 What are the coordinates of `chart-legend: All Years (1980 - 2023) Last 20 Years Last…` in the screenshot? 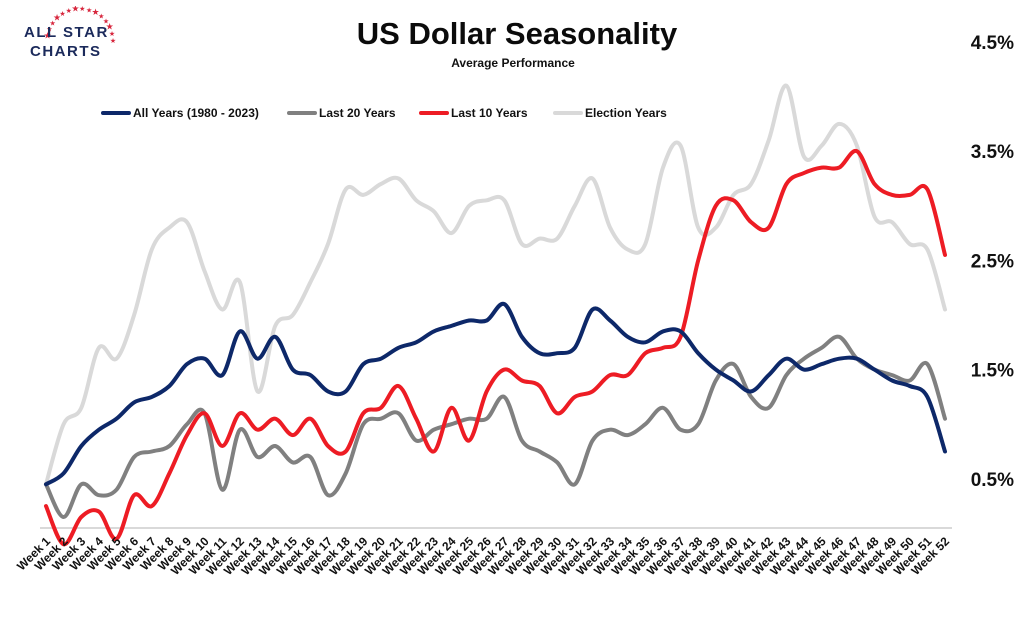 It's located at (384, 113).